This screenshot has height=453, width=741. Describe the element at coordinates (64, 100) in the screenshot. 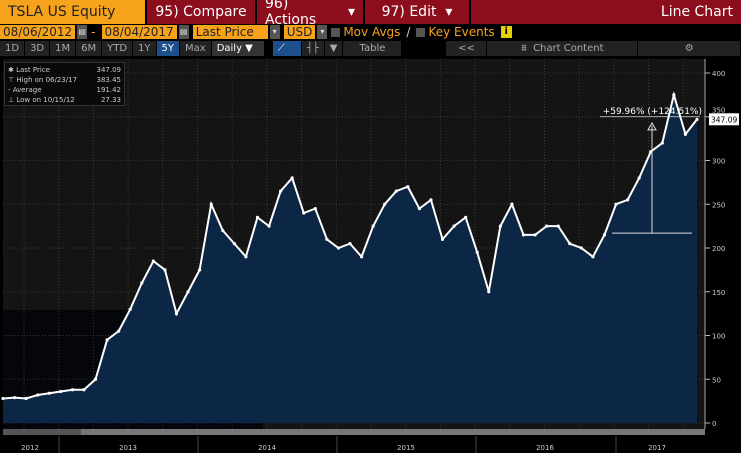

I see `legend-low: ⊥ Low on 10/15/12 27.33` at that location.